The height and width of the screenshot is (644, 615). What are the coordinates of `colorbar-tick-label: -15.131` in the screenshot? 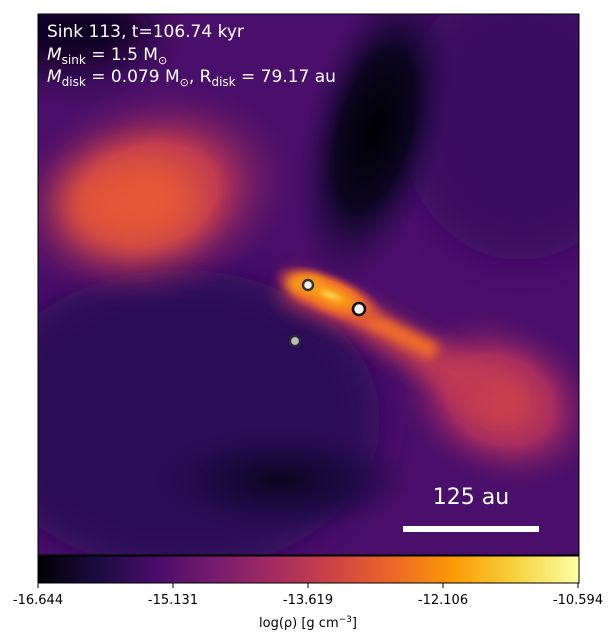 It's located at (173, 600).